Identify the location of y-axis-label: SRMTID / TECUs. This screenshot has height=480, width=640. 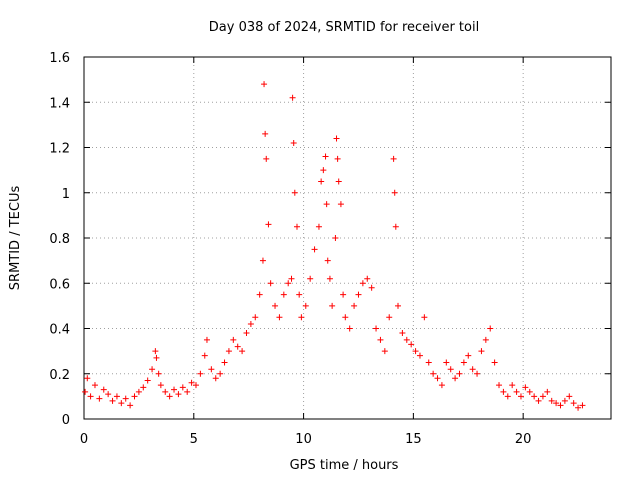
(15, 238).